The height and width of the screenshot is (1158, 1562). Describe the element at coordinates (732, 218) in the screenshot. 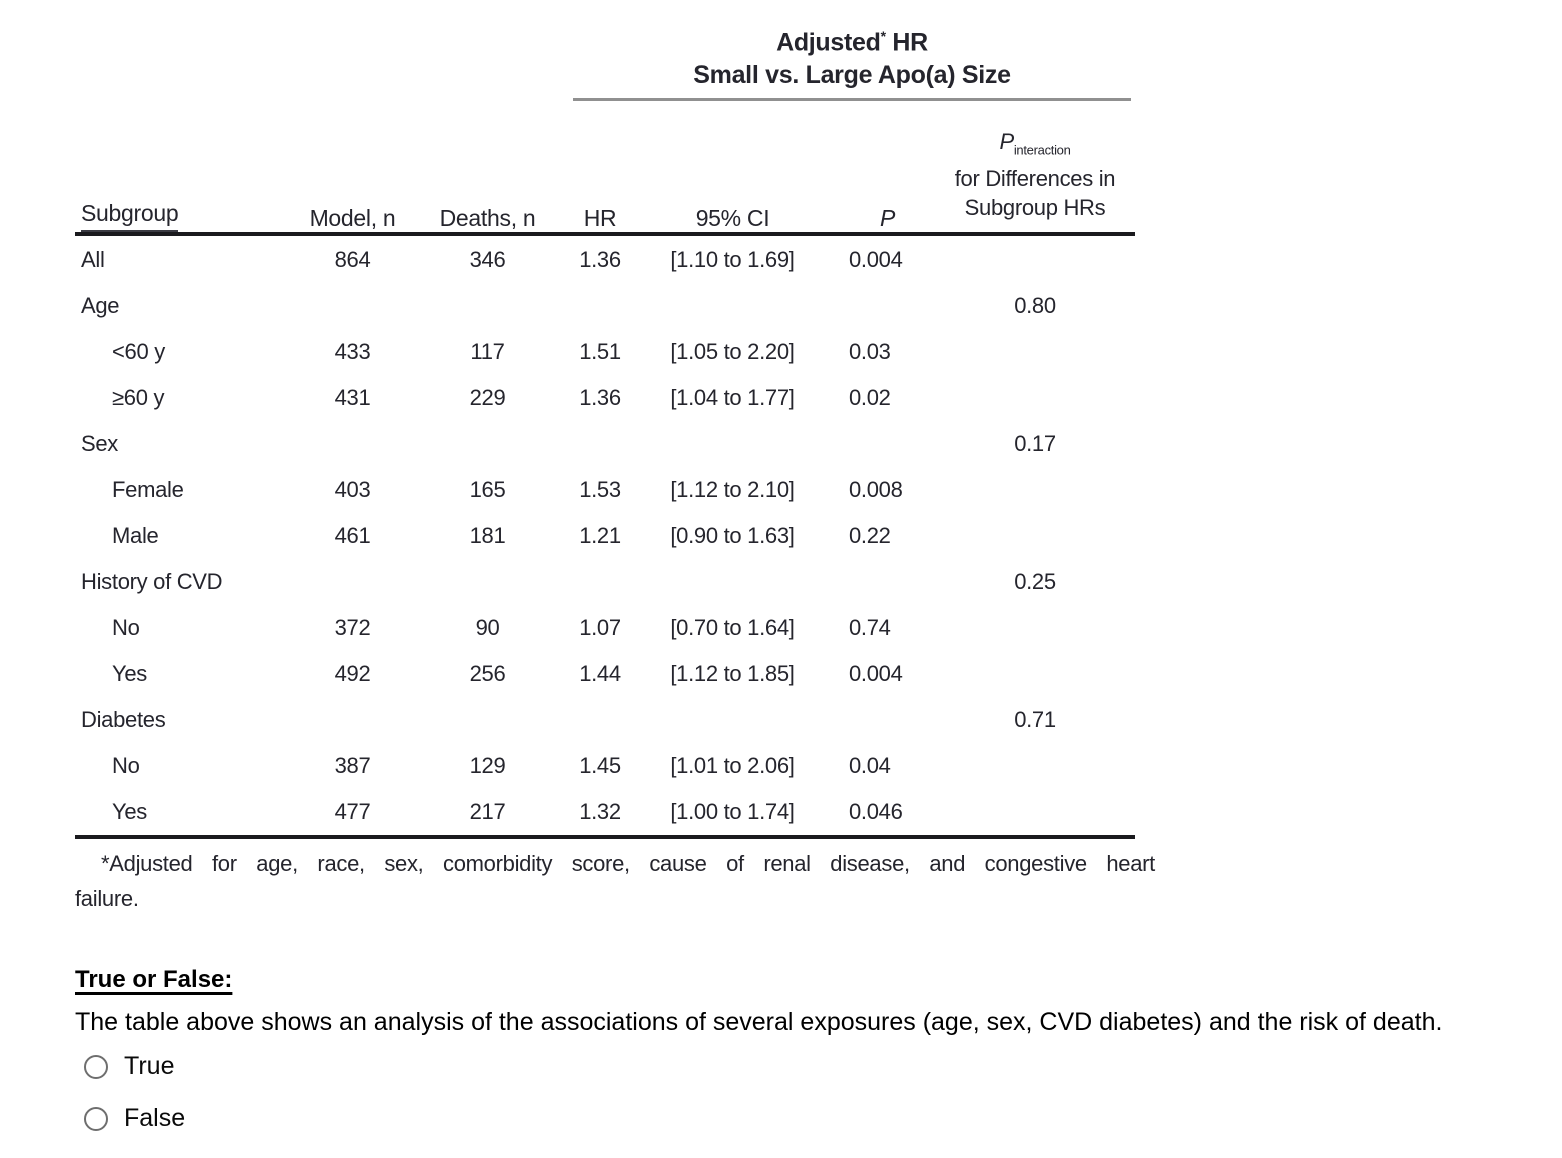

I see `column-header-ci: 95% CI` at that location.